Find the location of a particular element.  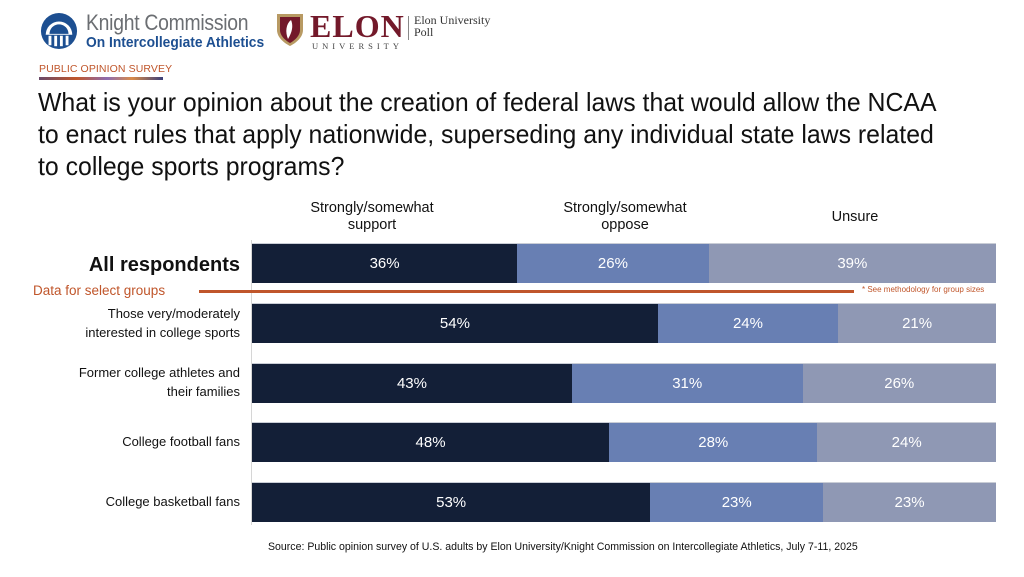

methodology-note: * See methodology for group sizes is located at coordinates (923, 289).